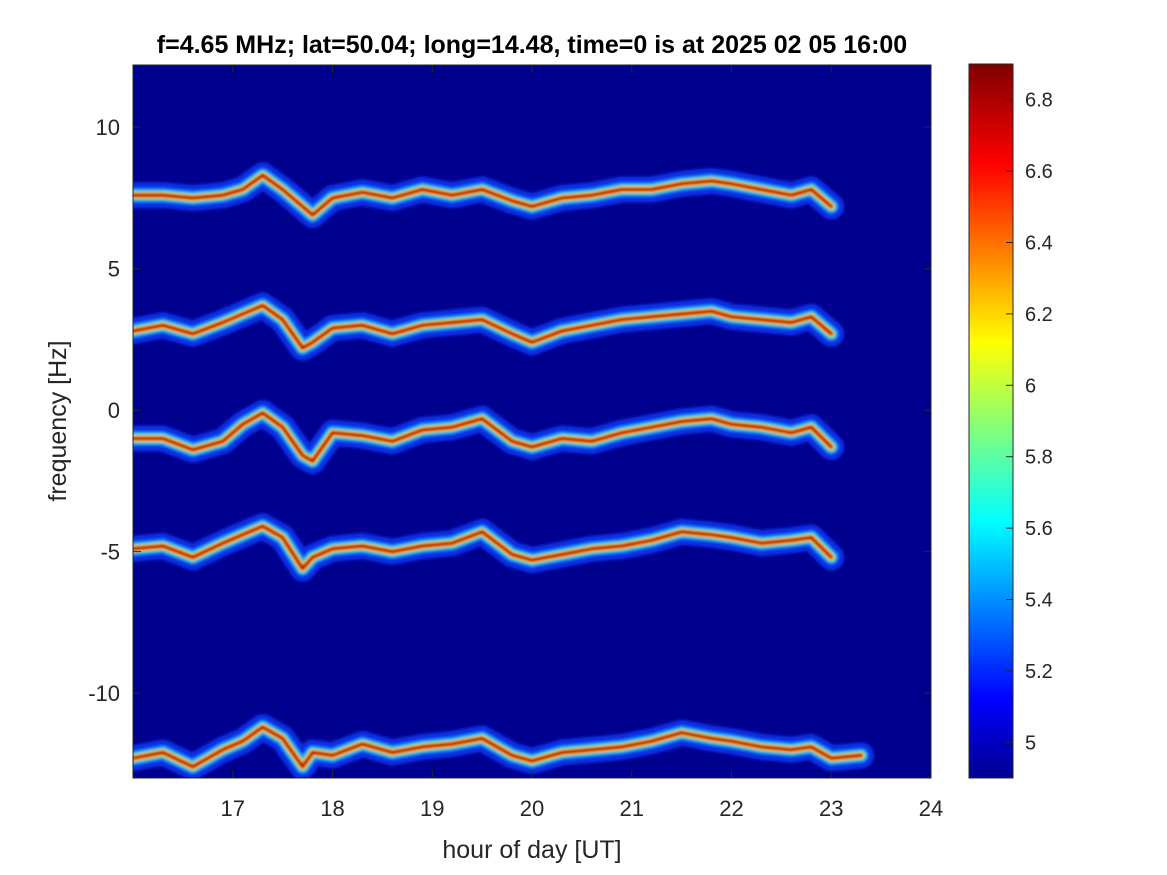 The width and height of the screenshot is (1167, 875). I want to click on colorbar-tick-label: 5.6, so click(1039, 529).